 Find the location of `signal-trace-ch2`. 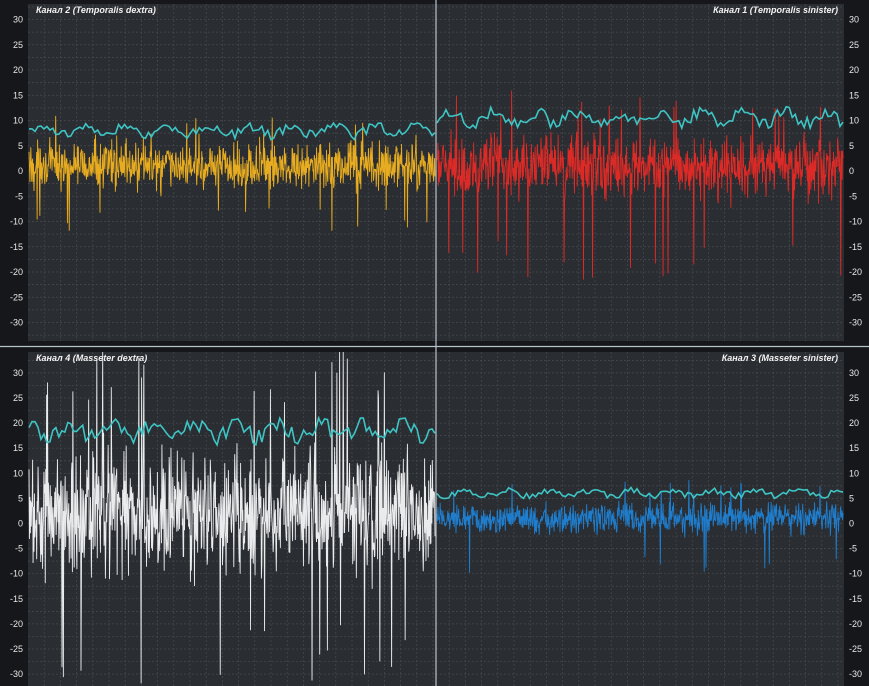

signal-trace-ch2 is located at coordinates (232, 173).